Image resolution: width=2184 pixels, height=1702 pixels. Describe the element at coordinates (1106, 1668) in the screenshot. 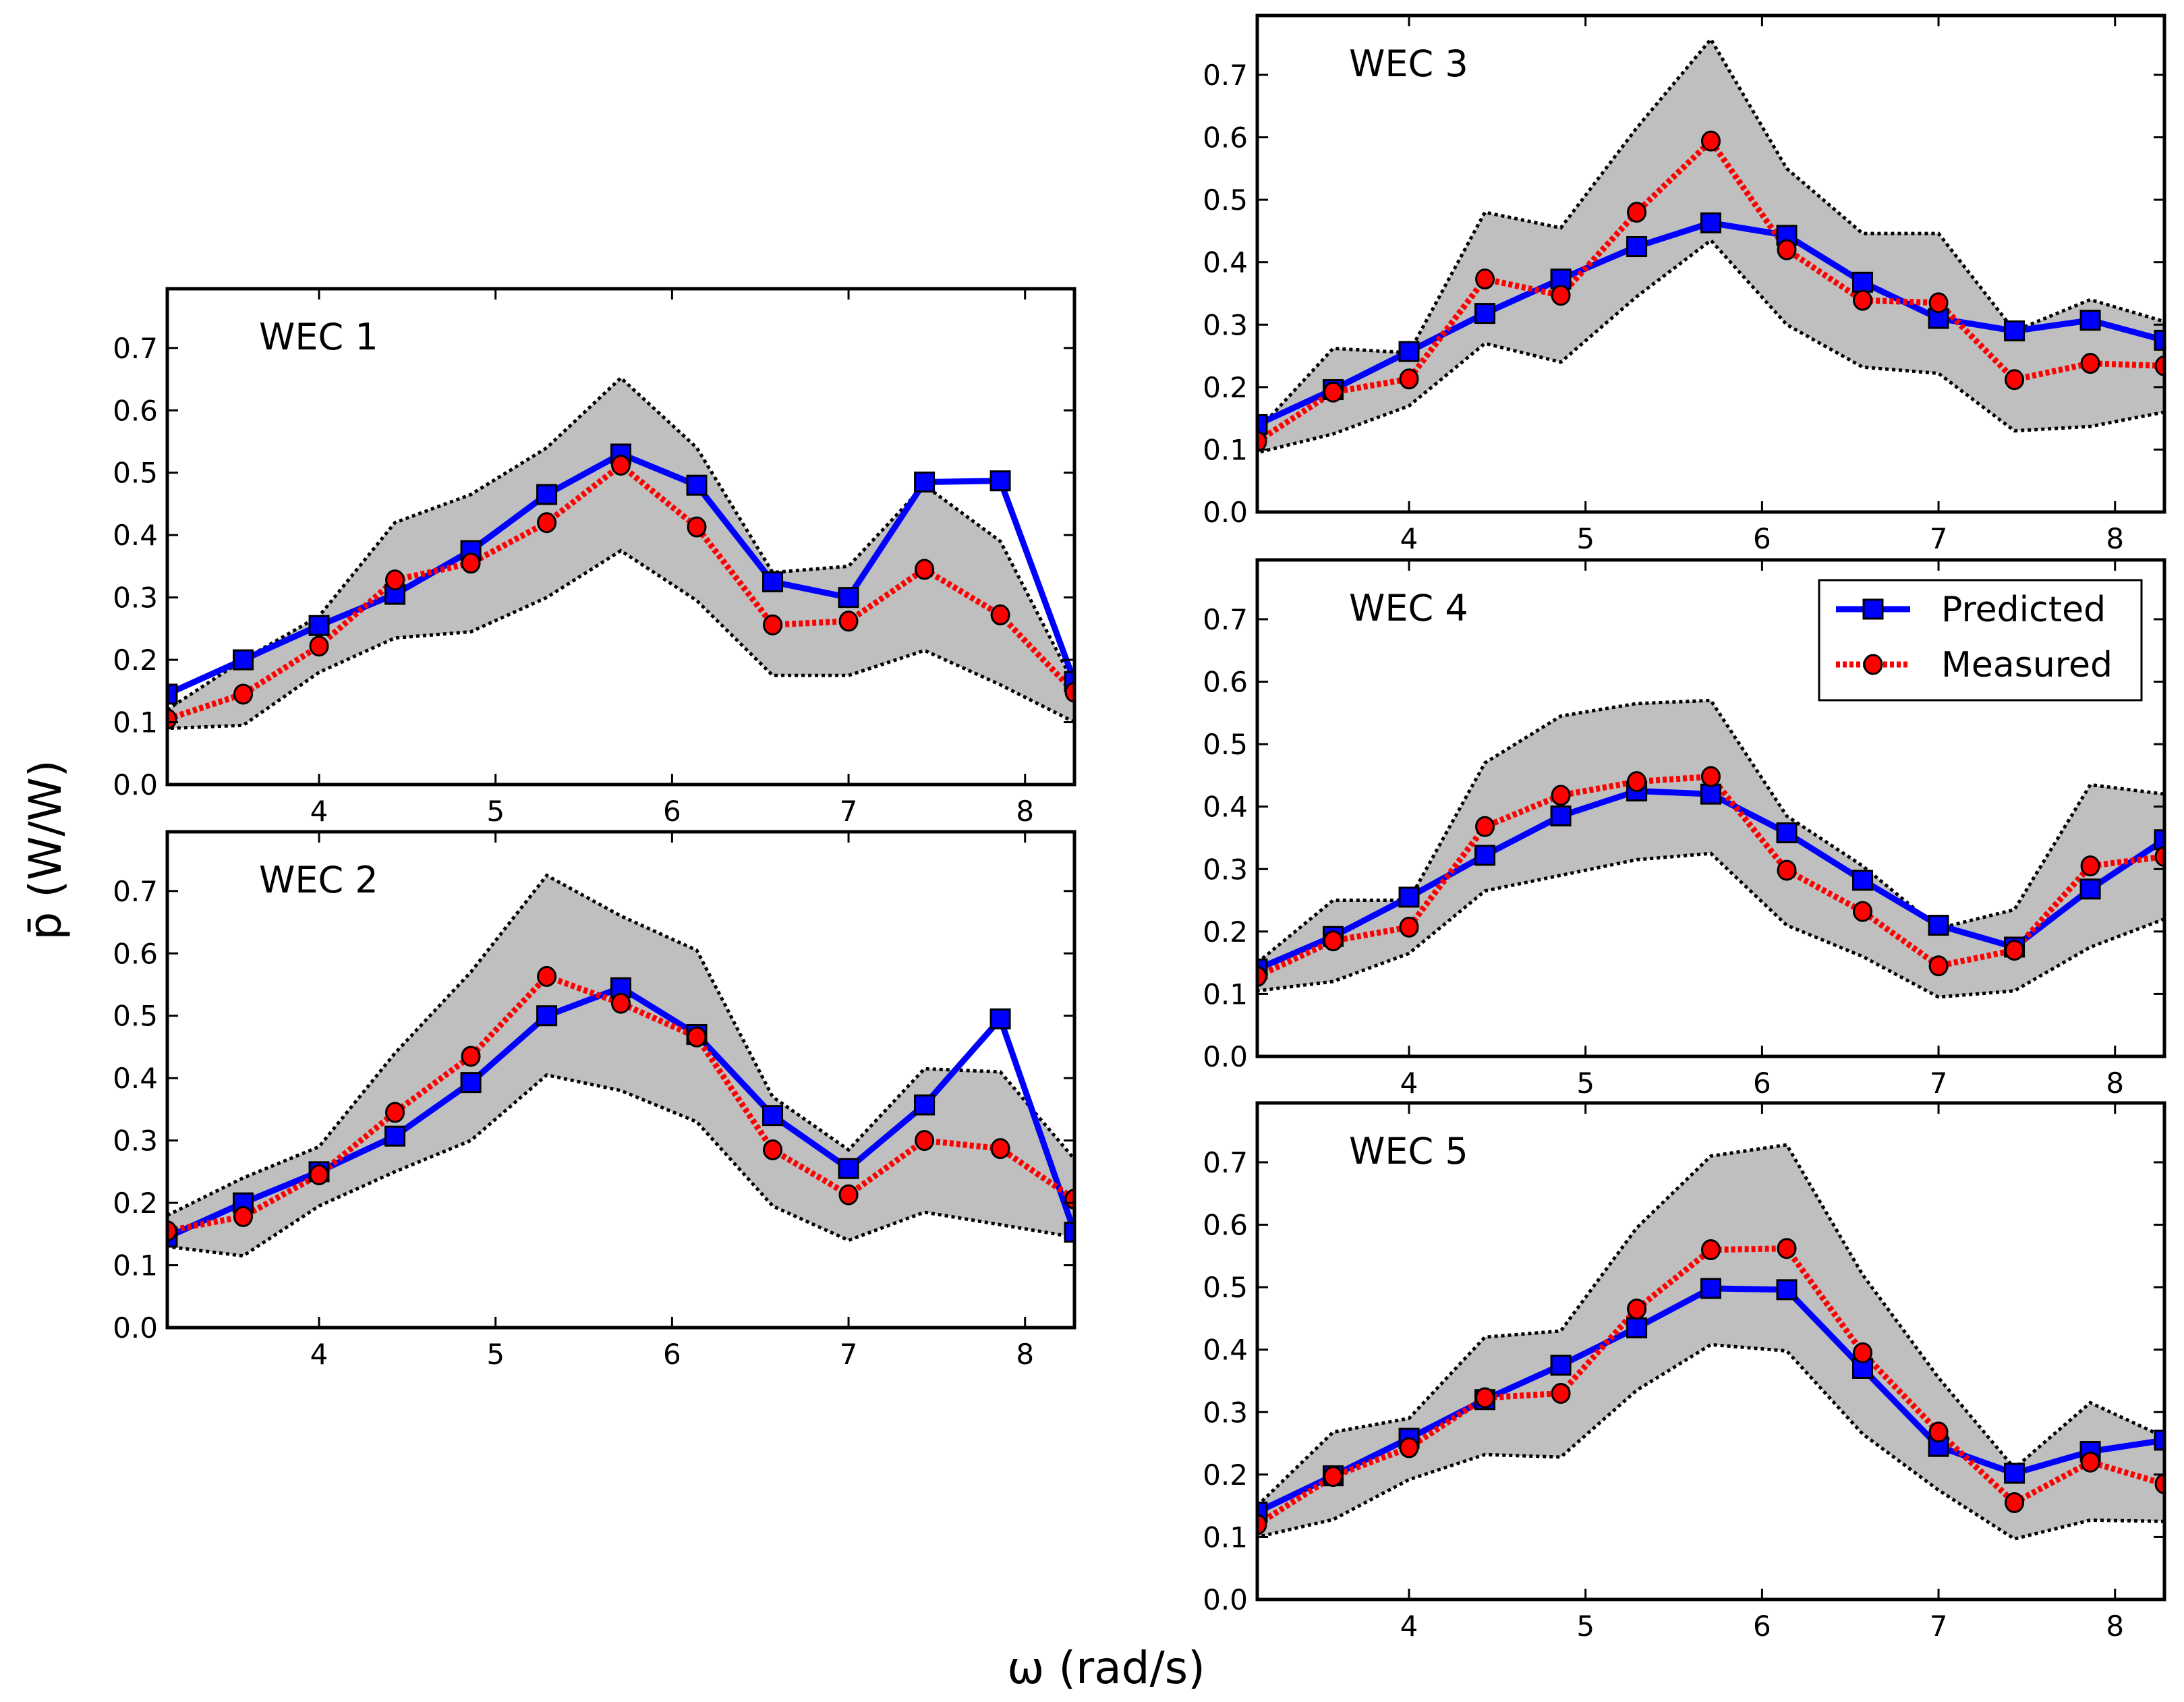

I see `x-axis-label: ω (rad/s)` at that location.